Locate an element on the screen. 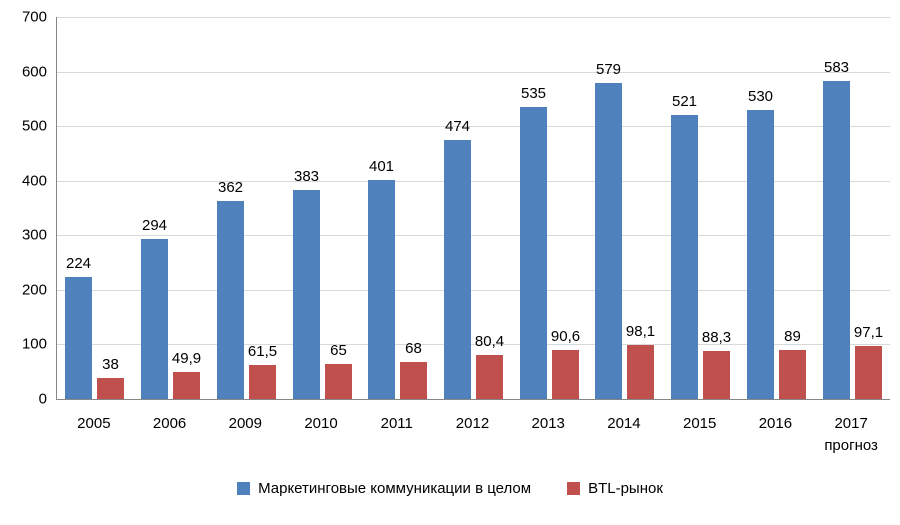  bar-value-label: 583 is located at coordinates (836, 67).